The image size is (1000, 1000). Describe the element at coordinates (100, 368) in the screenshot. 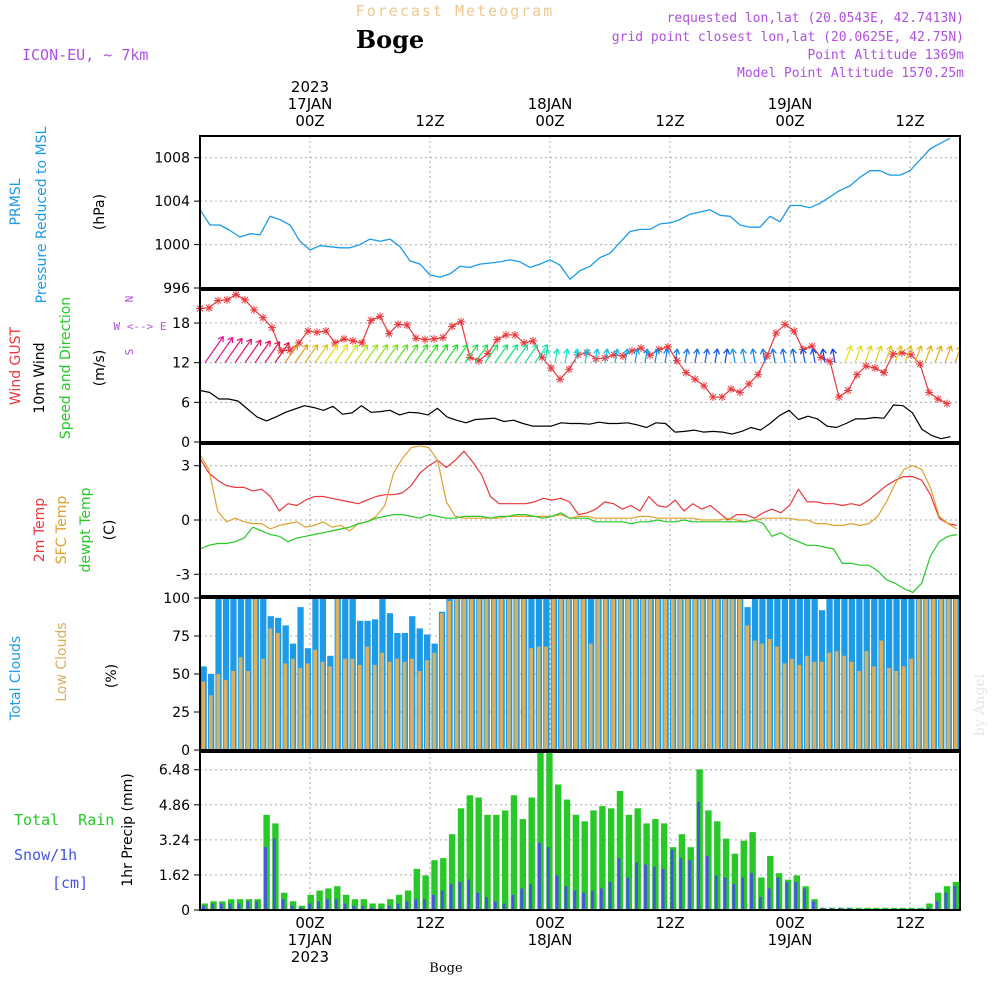

I see `wind-label-unit: (m/s)` at that location.